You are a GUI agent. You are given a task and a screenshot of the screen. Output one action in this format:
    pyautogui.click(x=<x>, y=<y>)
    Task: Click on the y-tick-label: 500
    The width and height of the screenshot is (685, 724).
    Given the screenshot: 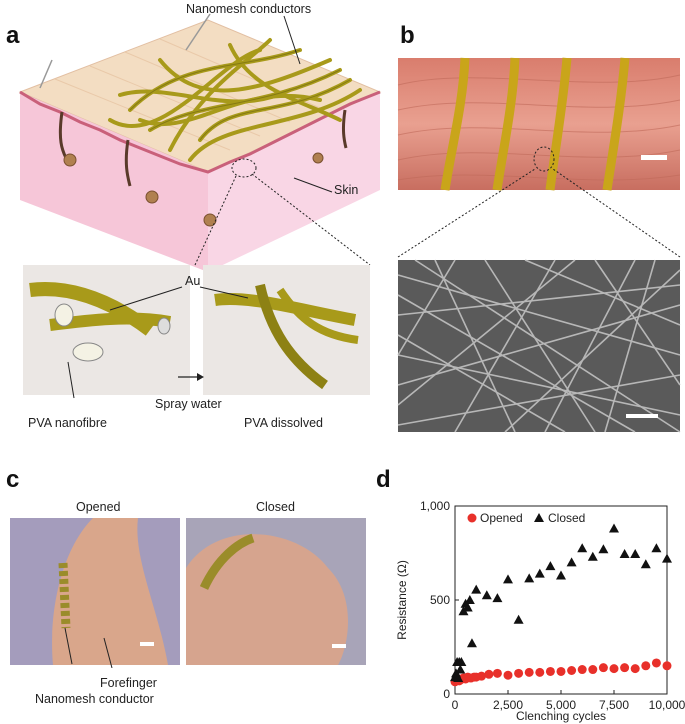 What is the action you would take?
    pyautogui.click(x=440, y=600)
    